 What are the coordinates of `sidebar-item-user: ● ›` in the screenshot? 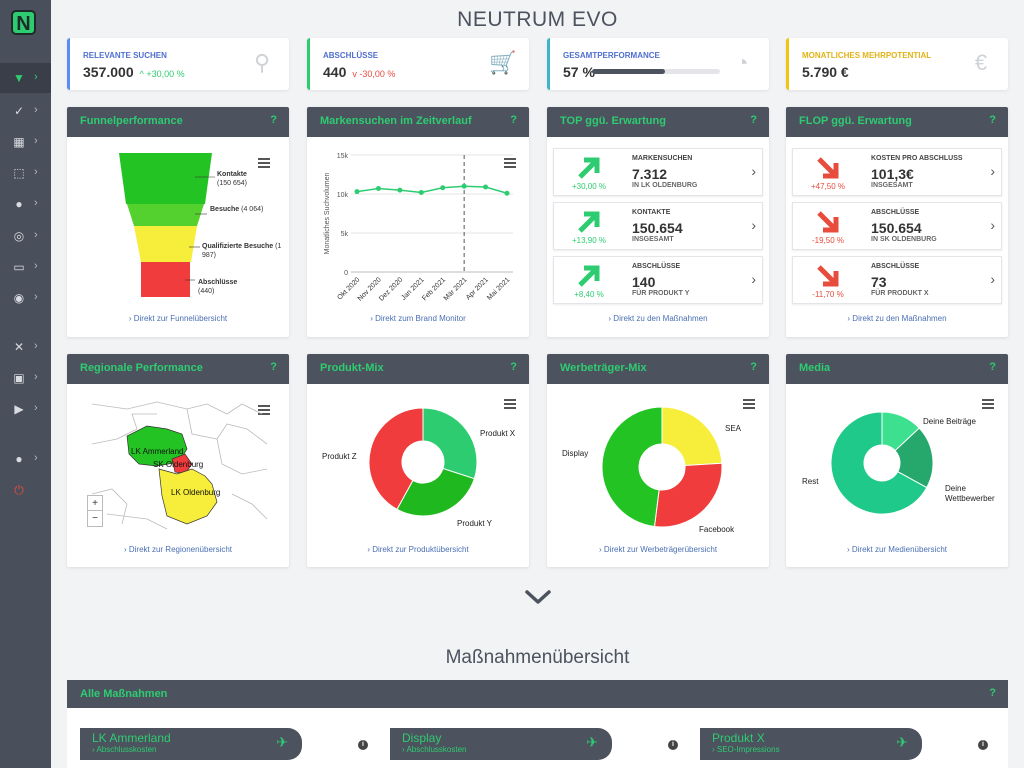 It's located at (25, 459).